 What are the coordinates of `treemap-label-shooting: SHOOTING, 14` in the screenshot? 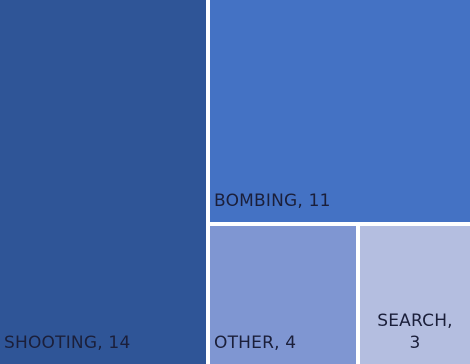 It's located at (67, 343).